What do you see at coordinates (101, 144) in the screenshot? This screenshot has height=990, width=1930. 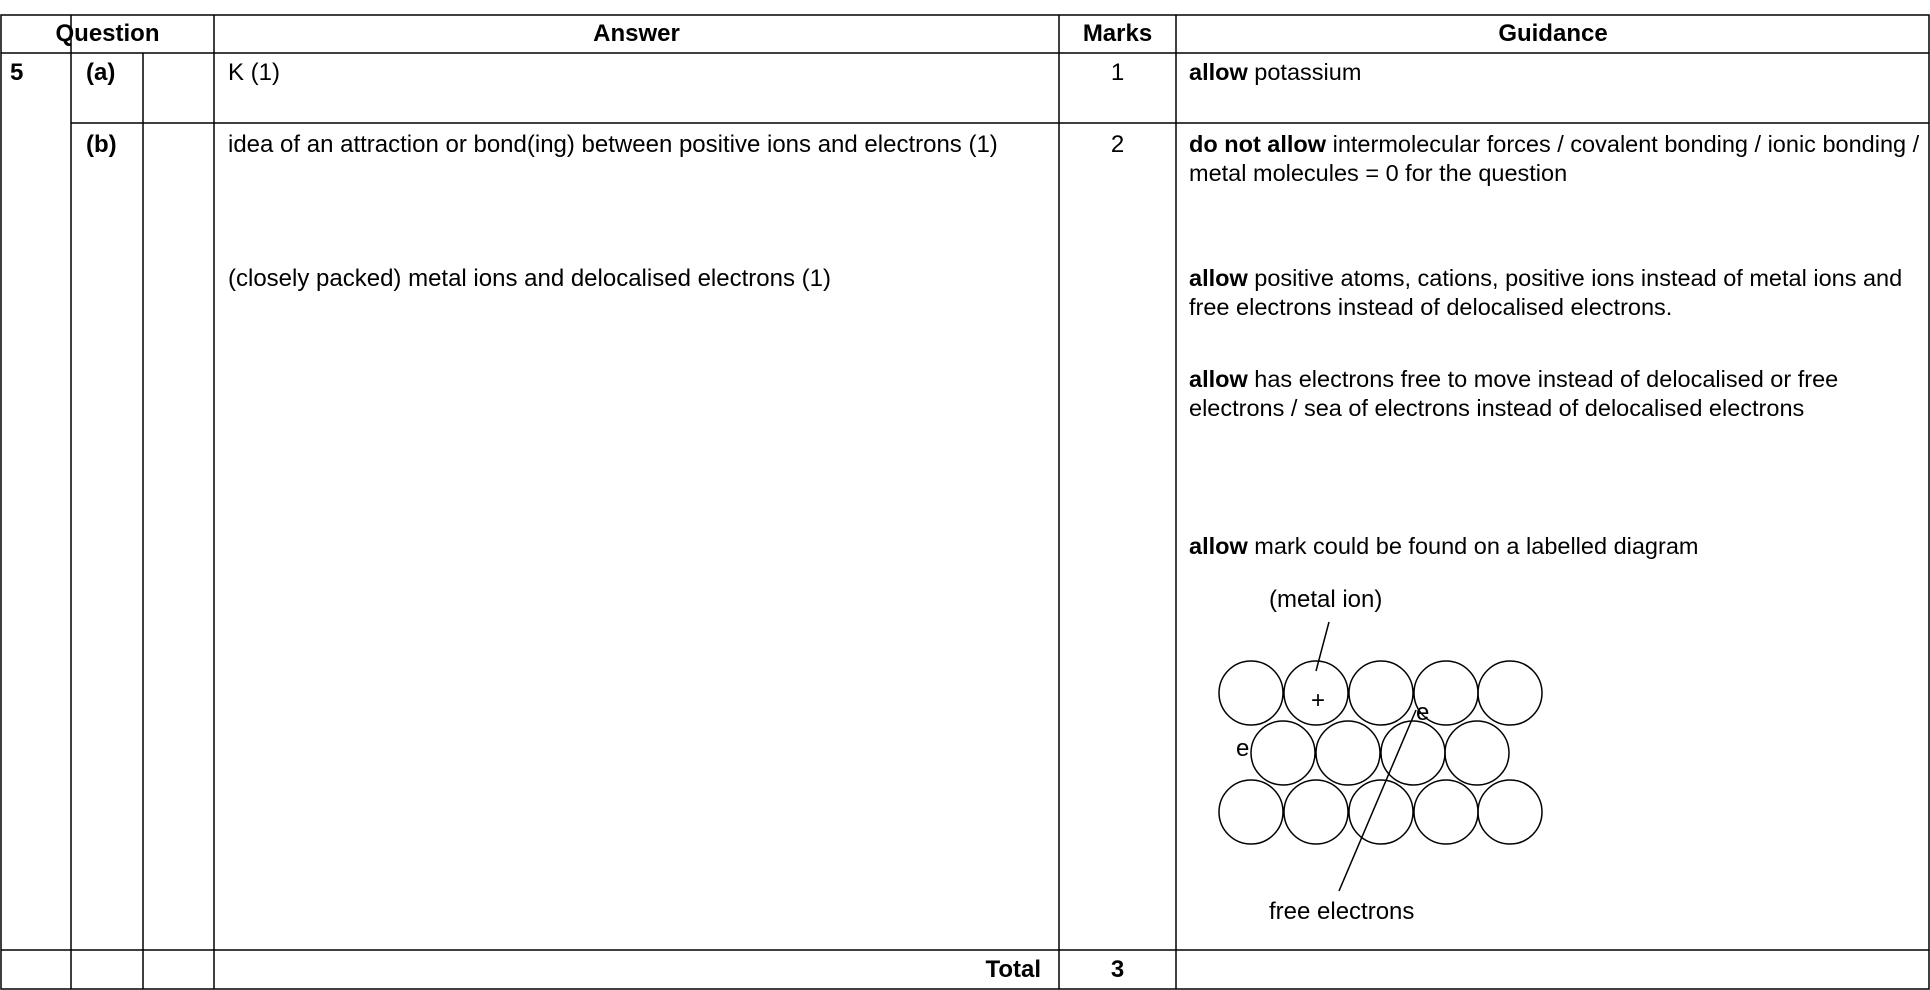 I see `question-part: (b)` at bounding box center [101, 144].